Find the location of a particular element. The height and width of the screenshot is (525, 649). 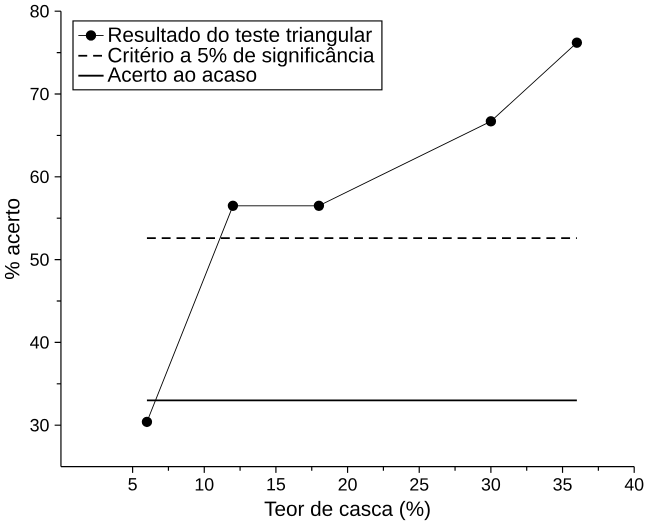

x-axis-title: Teor de casca (%) is located at coordinates (347, 510).